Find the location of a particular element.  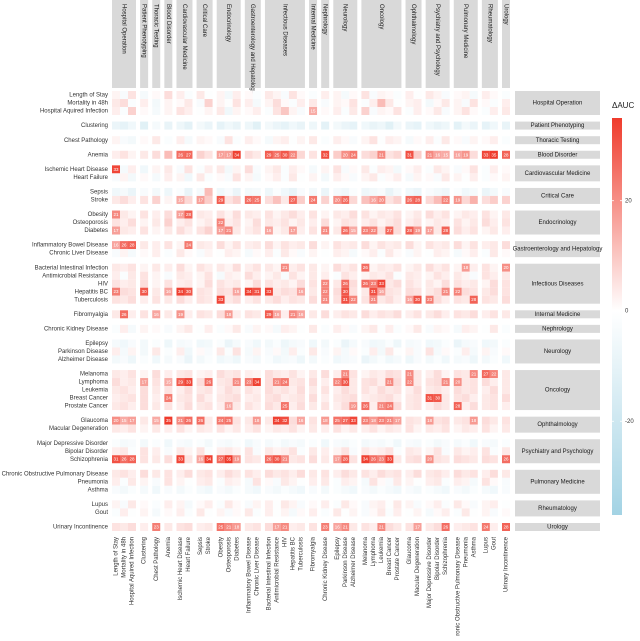

cell-label: 34 is located at coordinates (366, 459).